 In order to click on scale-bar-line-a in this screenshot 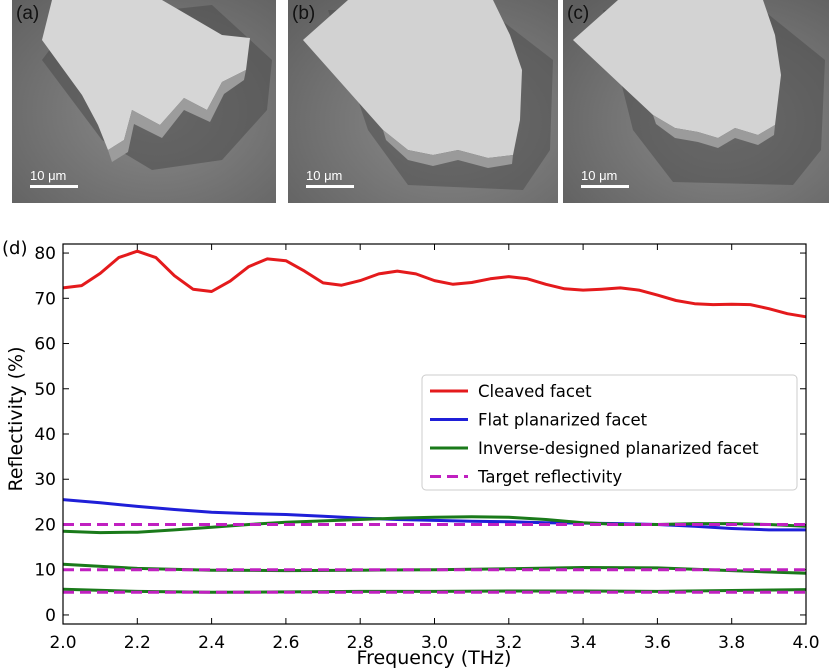, I will do `click(54, 186)`.